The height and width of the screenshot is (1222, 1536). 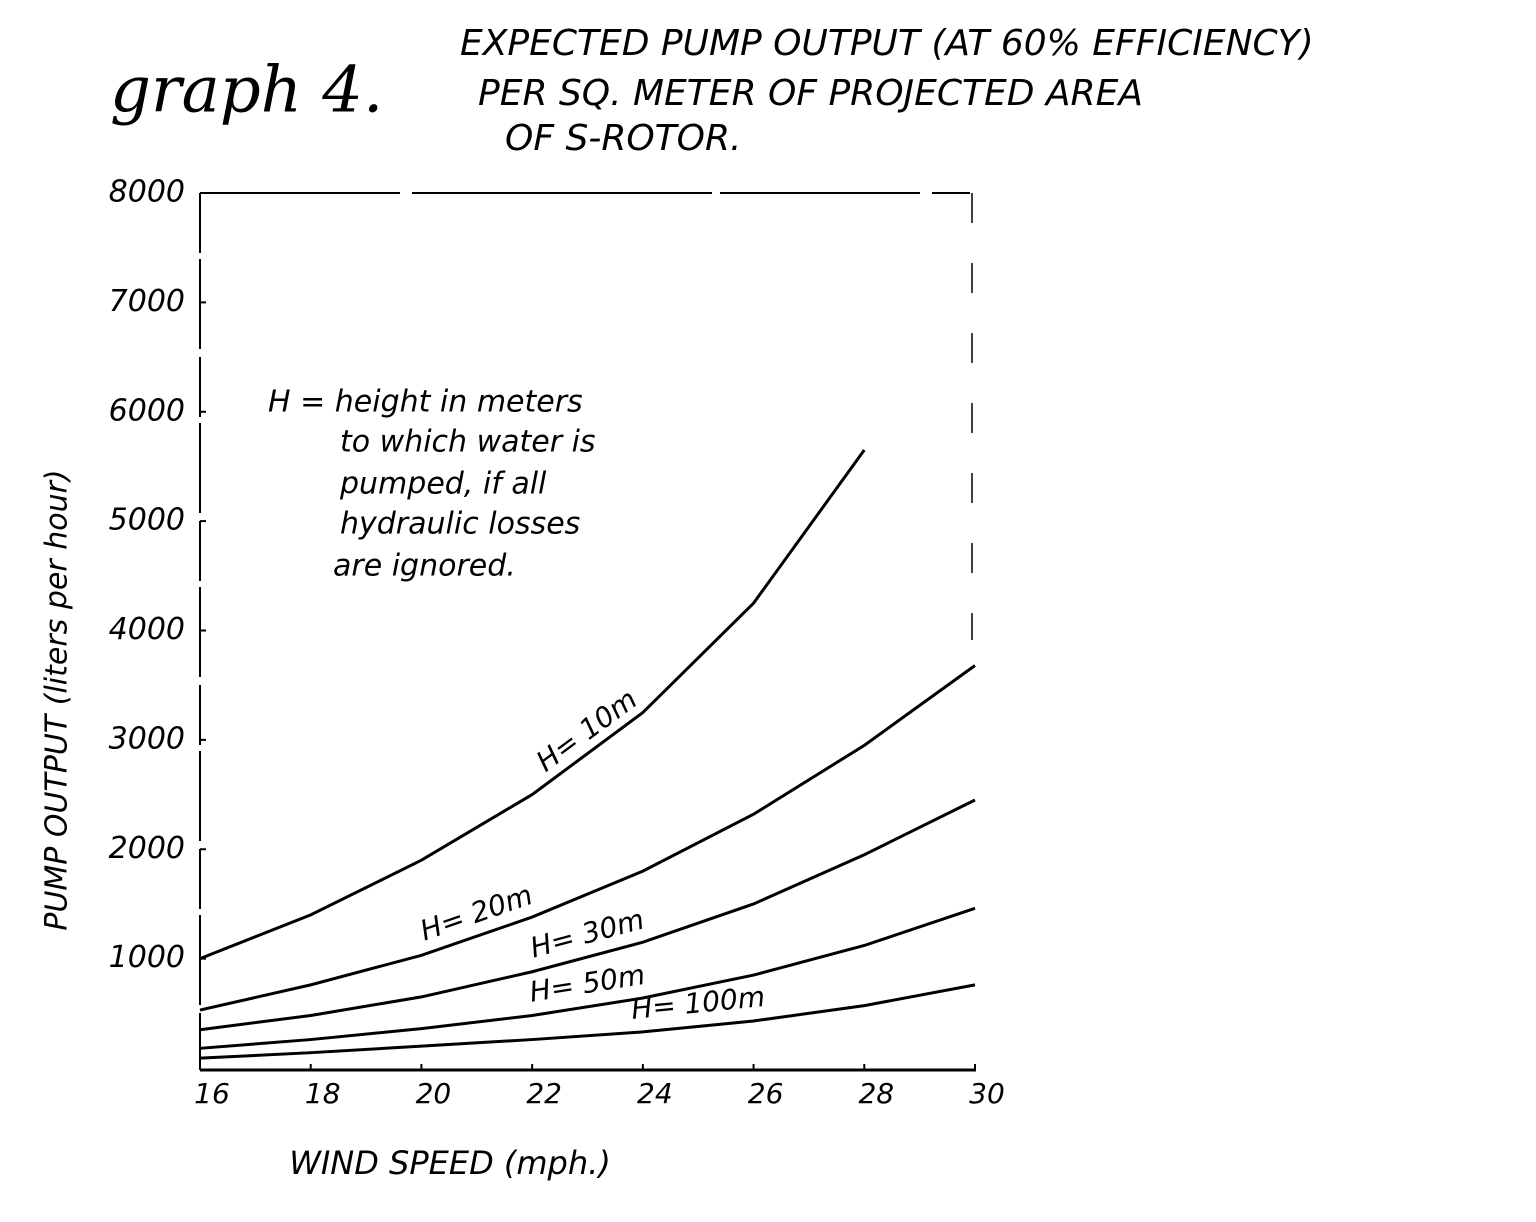 What do you see at coordinates (434, 1093) in the screenshot?
I see `x-tick-label: 20` at bounding box center [434, 1093].